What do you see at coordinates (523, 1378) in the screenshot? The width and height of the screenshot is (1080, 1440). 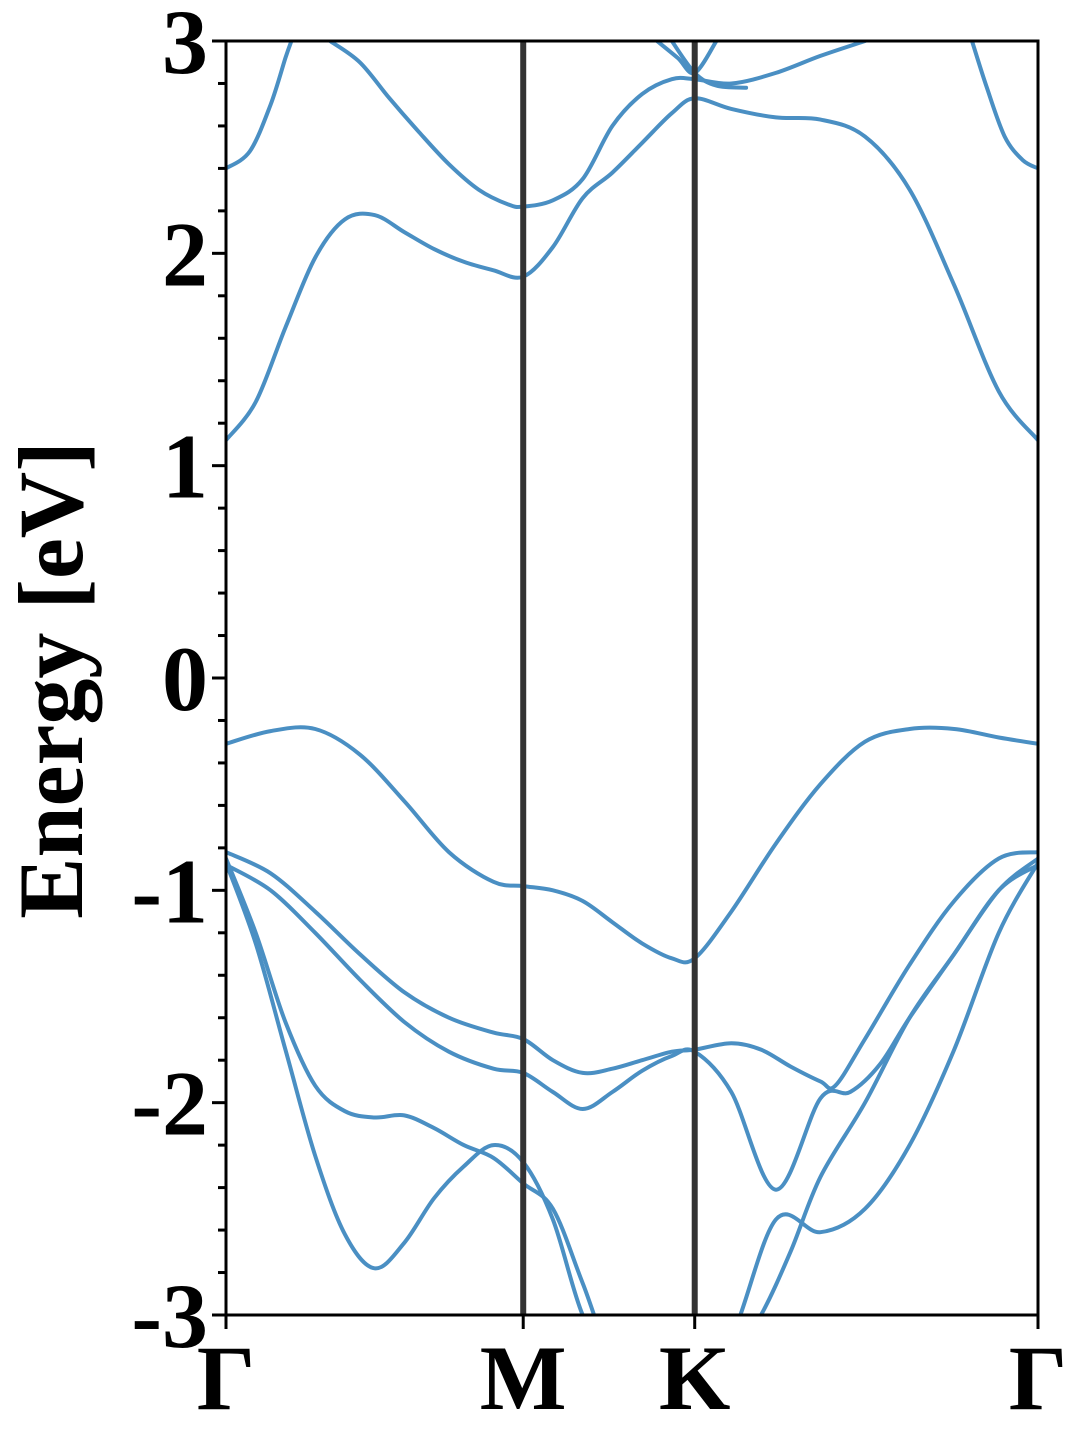 I see `x-tick-label: M` at bounding box center [523, 1378].